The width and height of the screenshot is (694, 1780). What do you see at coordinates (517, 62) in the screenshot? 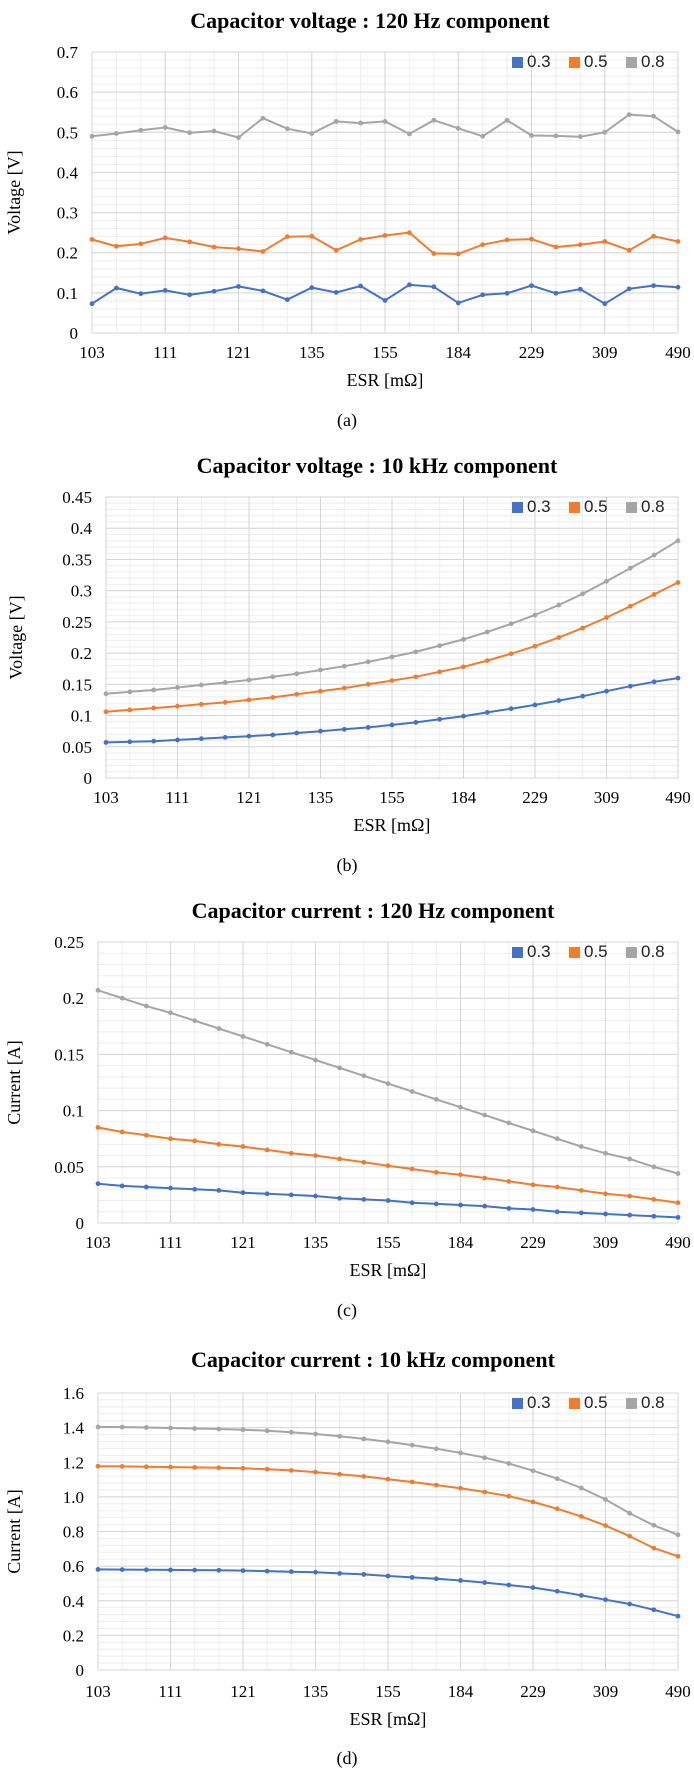
I see `legend-swatch-0.3` at bounding box center [517, 62].